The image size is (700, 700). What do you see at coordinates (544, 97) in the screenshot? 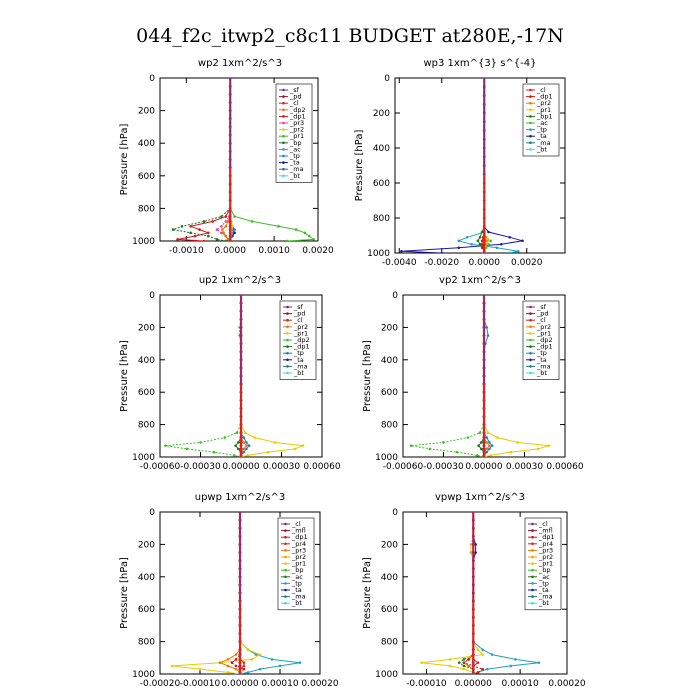
I see `legend-label: _dp1` at bounding box center [544, 97].